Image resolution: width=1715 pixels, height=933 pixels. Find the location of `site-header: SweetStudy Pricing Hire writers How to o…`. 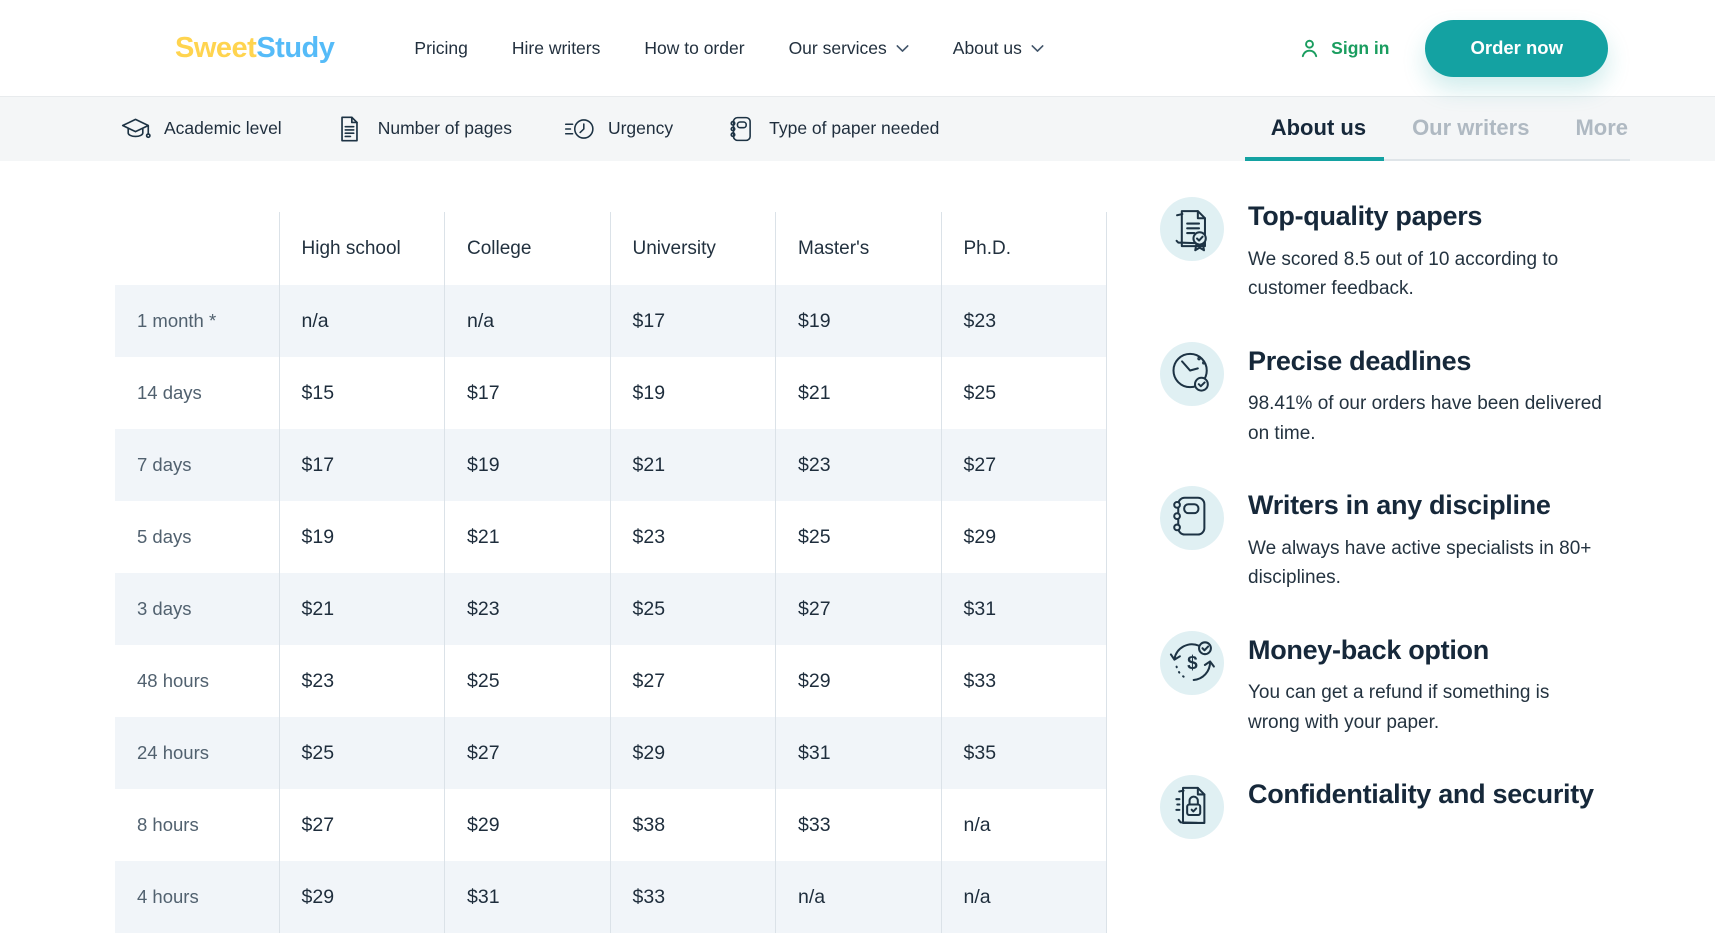

site-header: SweetStudy Pricing Hire writers How to o… is located at coordinates (857, 48).